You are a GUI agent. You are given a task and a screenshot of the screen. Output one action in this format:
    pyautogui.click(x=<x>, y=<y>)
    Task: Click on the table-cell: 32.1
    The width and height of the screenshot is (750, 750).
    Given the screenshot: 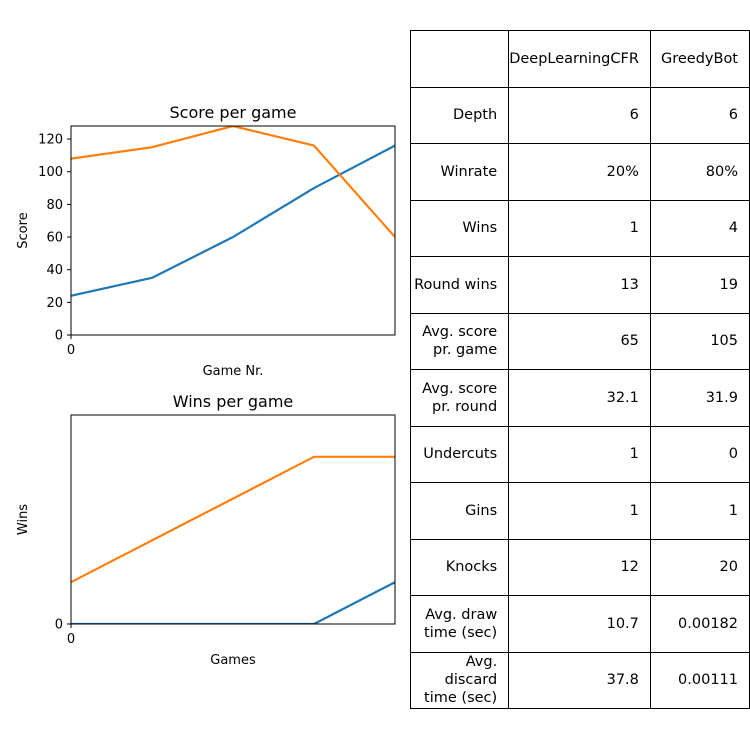 What is the action you would take?
    pyautogui.click(x=579, y=398)
    